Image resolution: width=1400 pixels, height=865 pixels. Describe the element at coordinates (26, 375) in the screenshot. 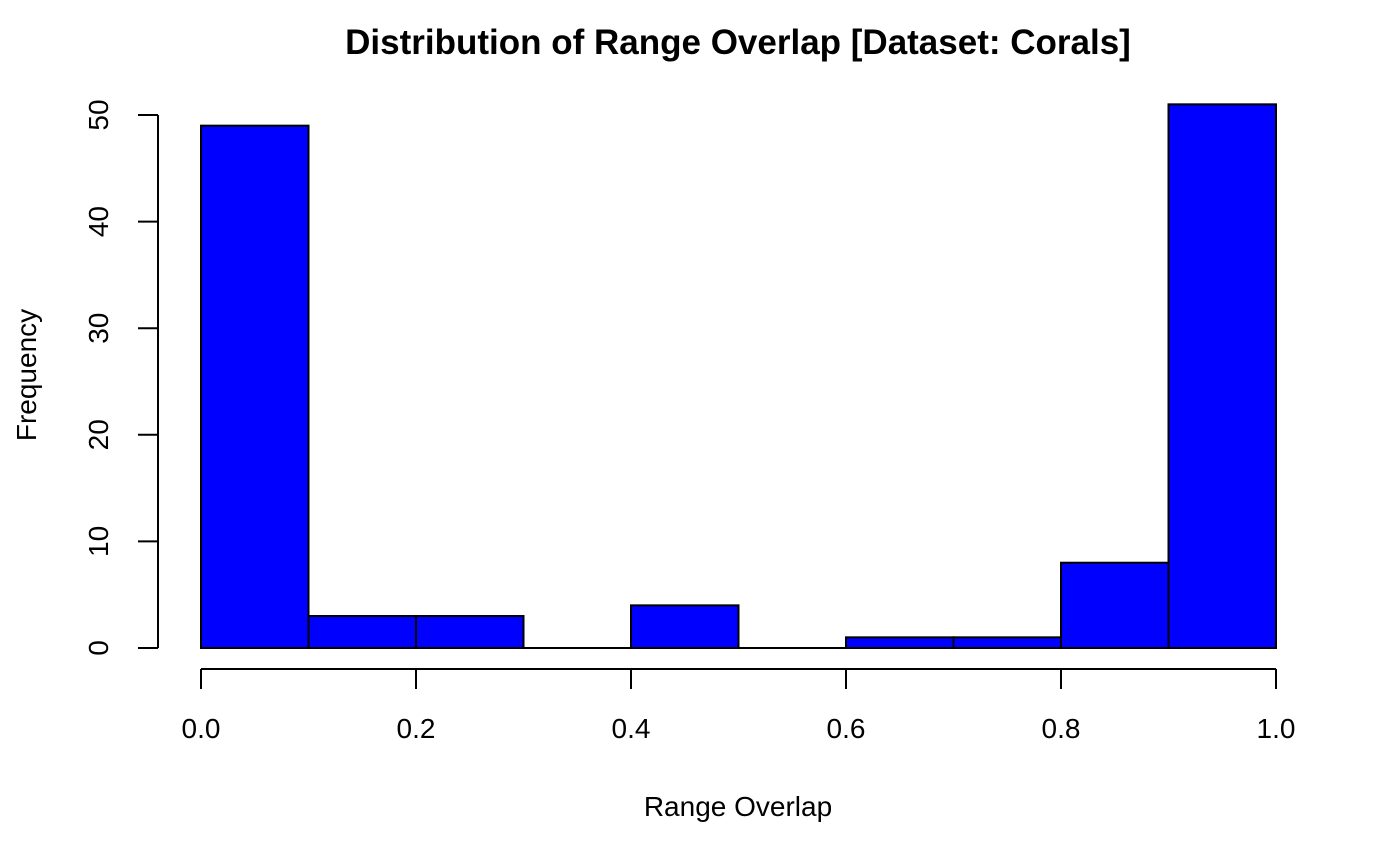

I see `y-axis-label: Frequency` at that location.